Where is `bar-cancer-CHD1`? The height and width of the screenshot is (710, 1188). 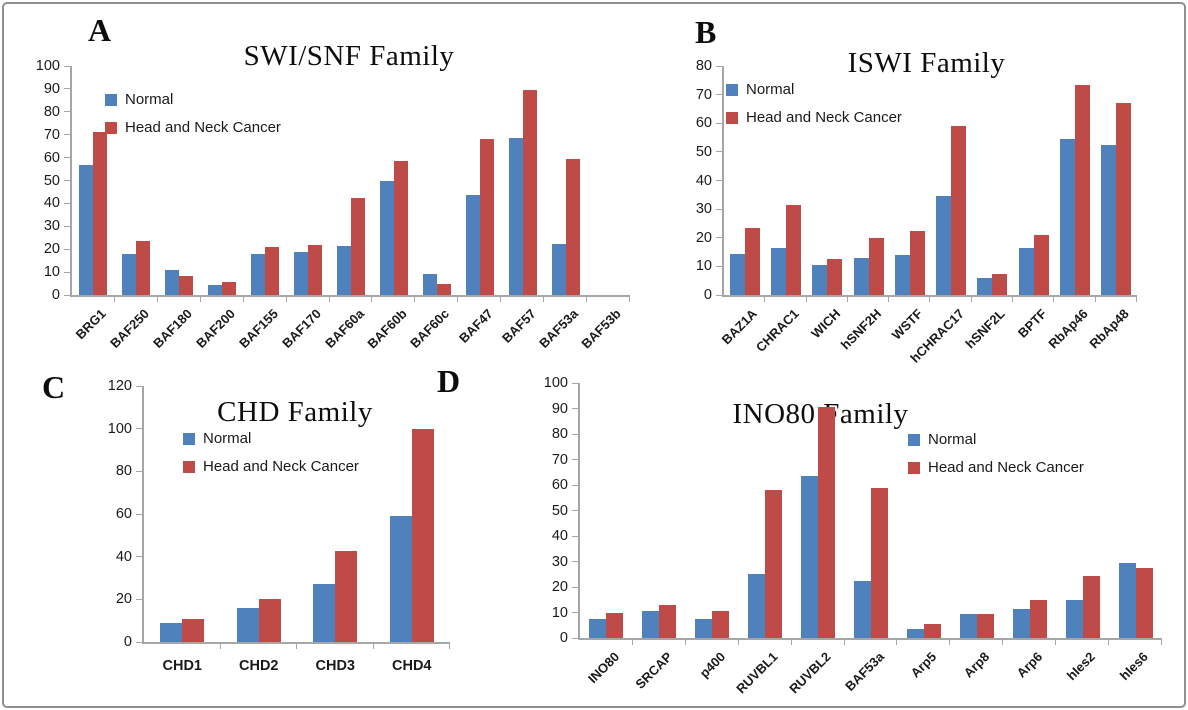 bar-cancer-CHD1 is located at coordinates (193, 630).